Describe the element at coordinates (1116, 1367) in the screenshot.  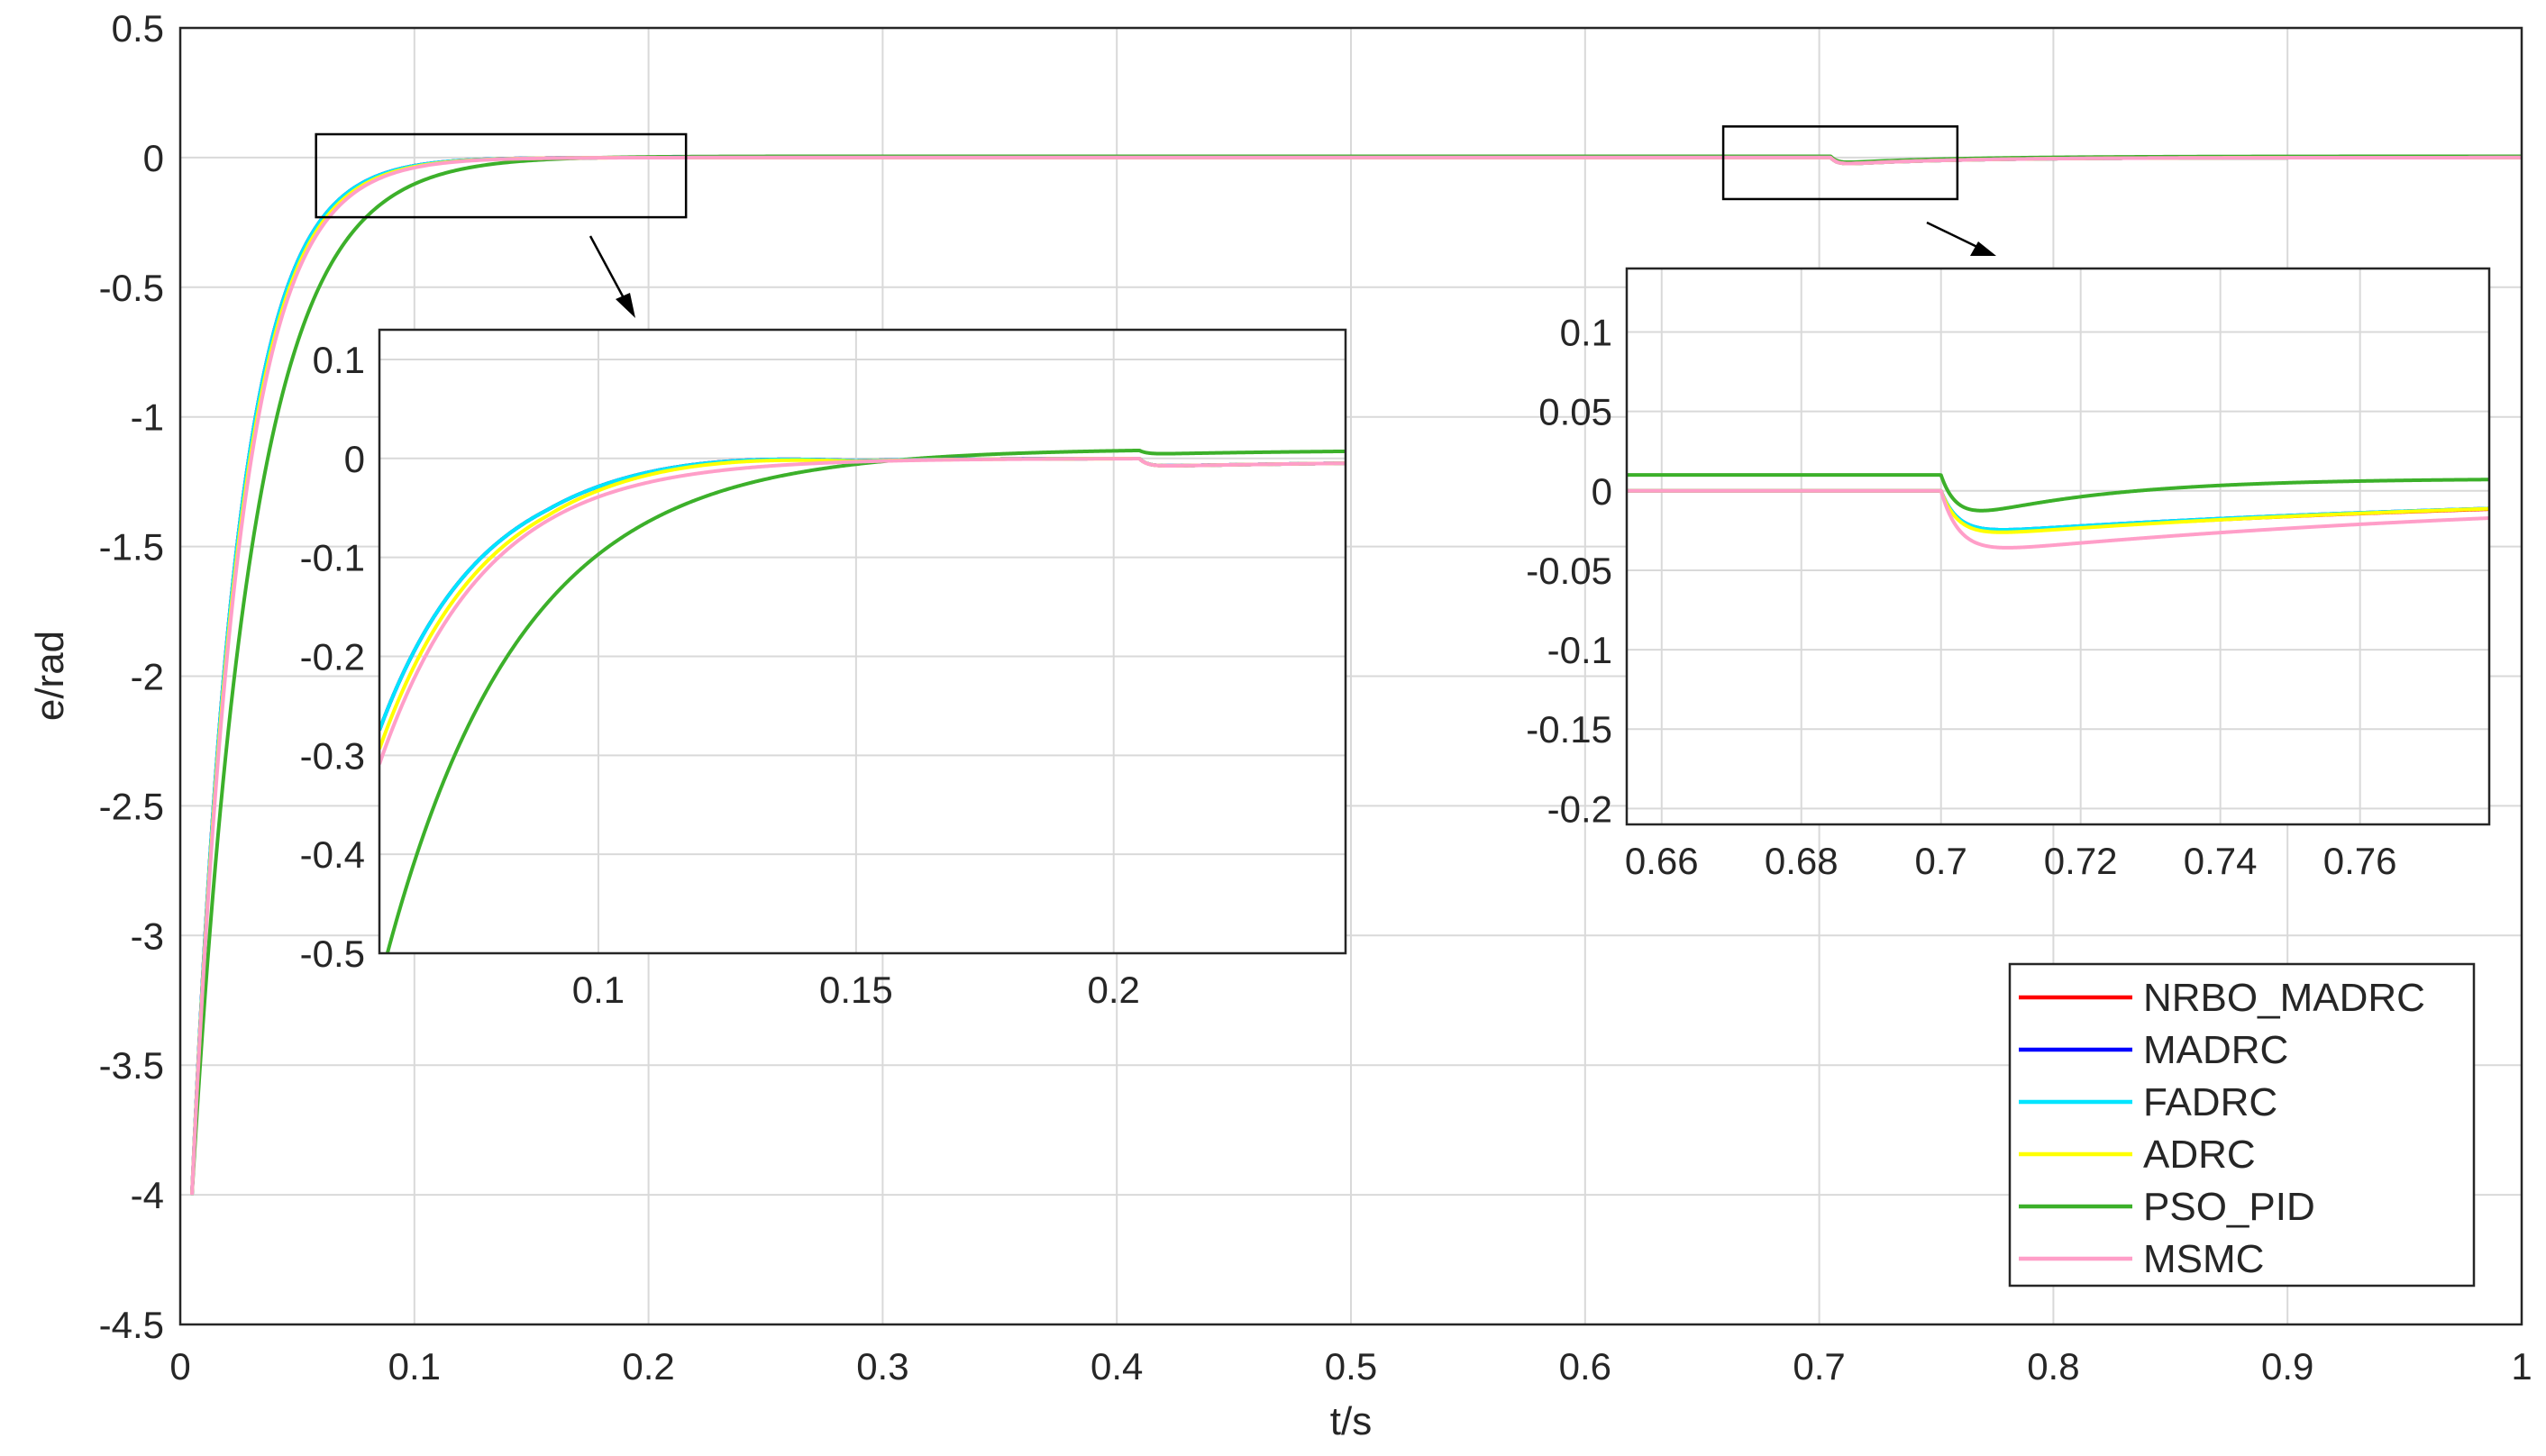
I see `main-x-tick-label: 0.4` at that location.